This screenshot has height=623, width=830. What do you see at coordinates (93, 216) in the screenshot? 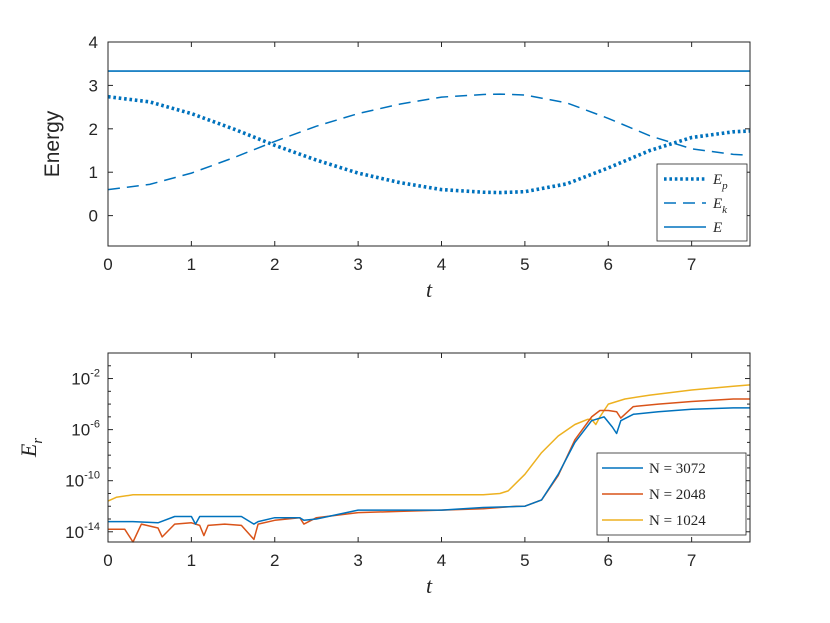
I see `y-tick-label: 0` at bounding box center [93, 216].